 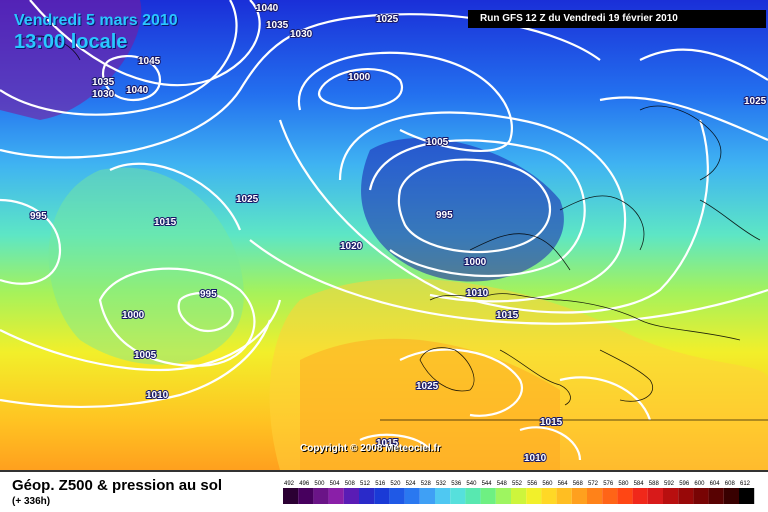 I want to click on scale-tick-label: 508, so click(x=350, y=484).